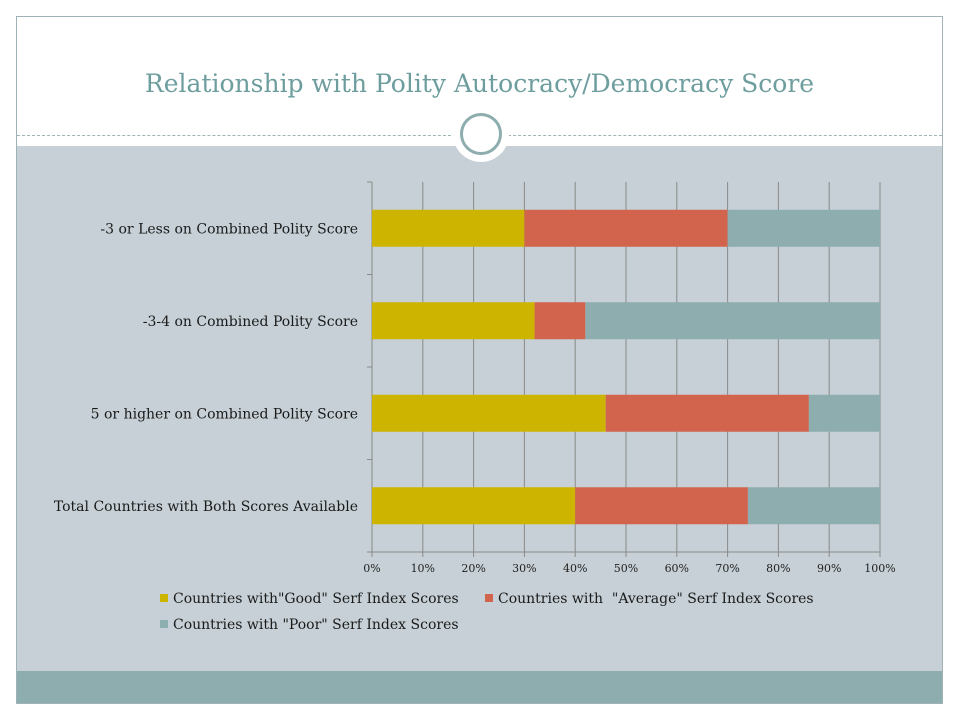 The width and height of the screenshot is (960, 720). Describe the element at coordinates (423, 568) in the screenshot. I see `x-tick-label: 10%` at that location.